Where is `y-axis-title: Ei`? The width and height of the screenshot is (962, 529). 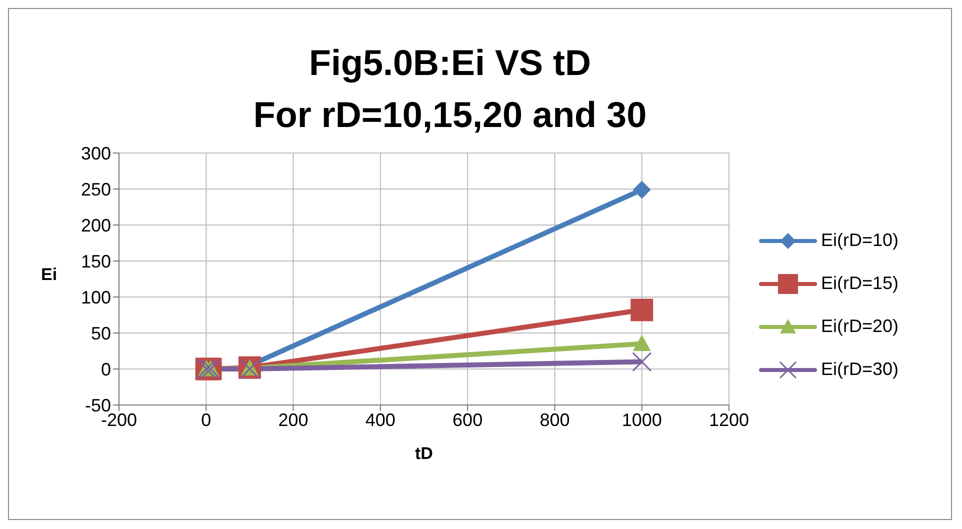 y-axis-title: Ei is located at coordinates (49, 275).